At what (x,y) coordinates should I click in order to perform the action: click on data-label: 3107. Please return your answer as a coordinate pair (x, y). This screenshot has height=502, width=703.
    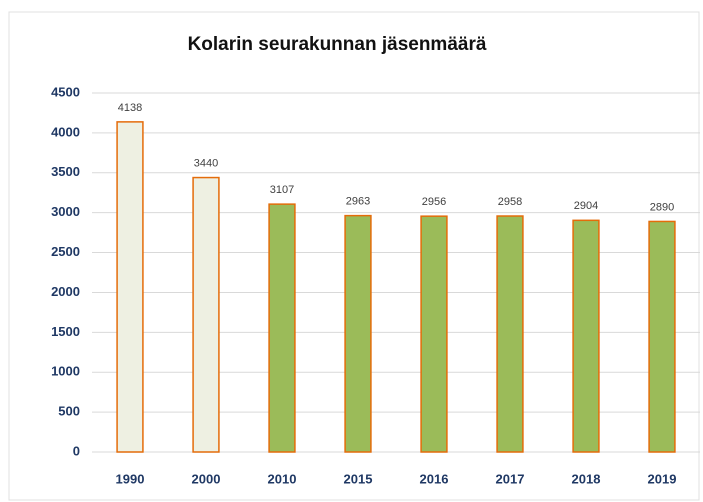
    Looking at the image, I should click on (282, 190).